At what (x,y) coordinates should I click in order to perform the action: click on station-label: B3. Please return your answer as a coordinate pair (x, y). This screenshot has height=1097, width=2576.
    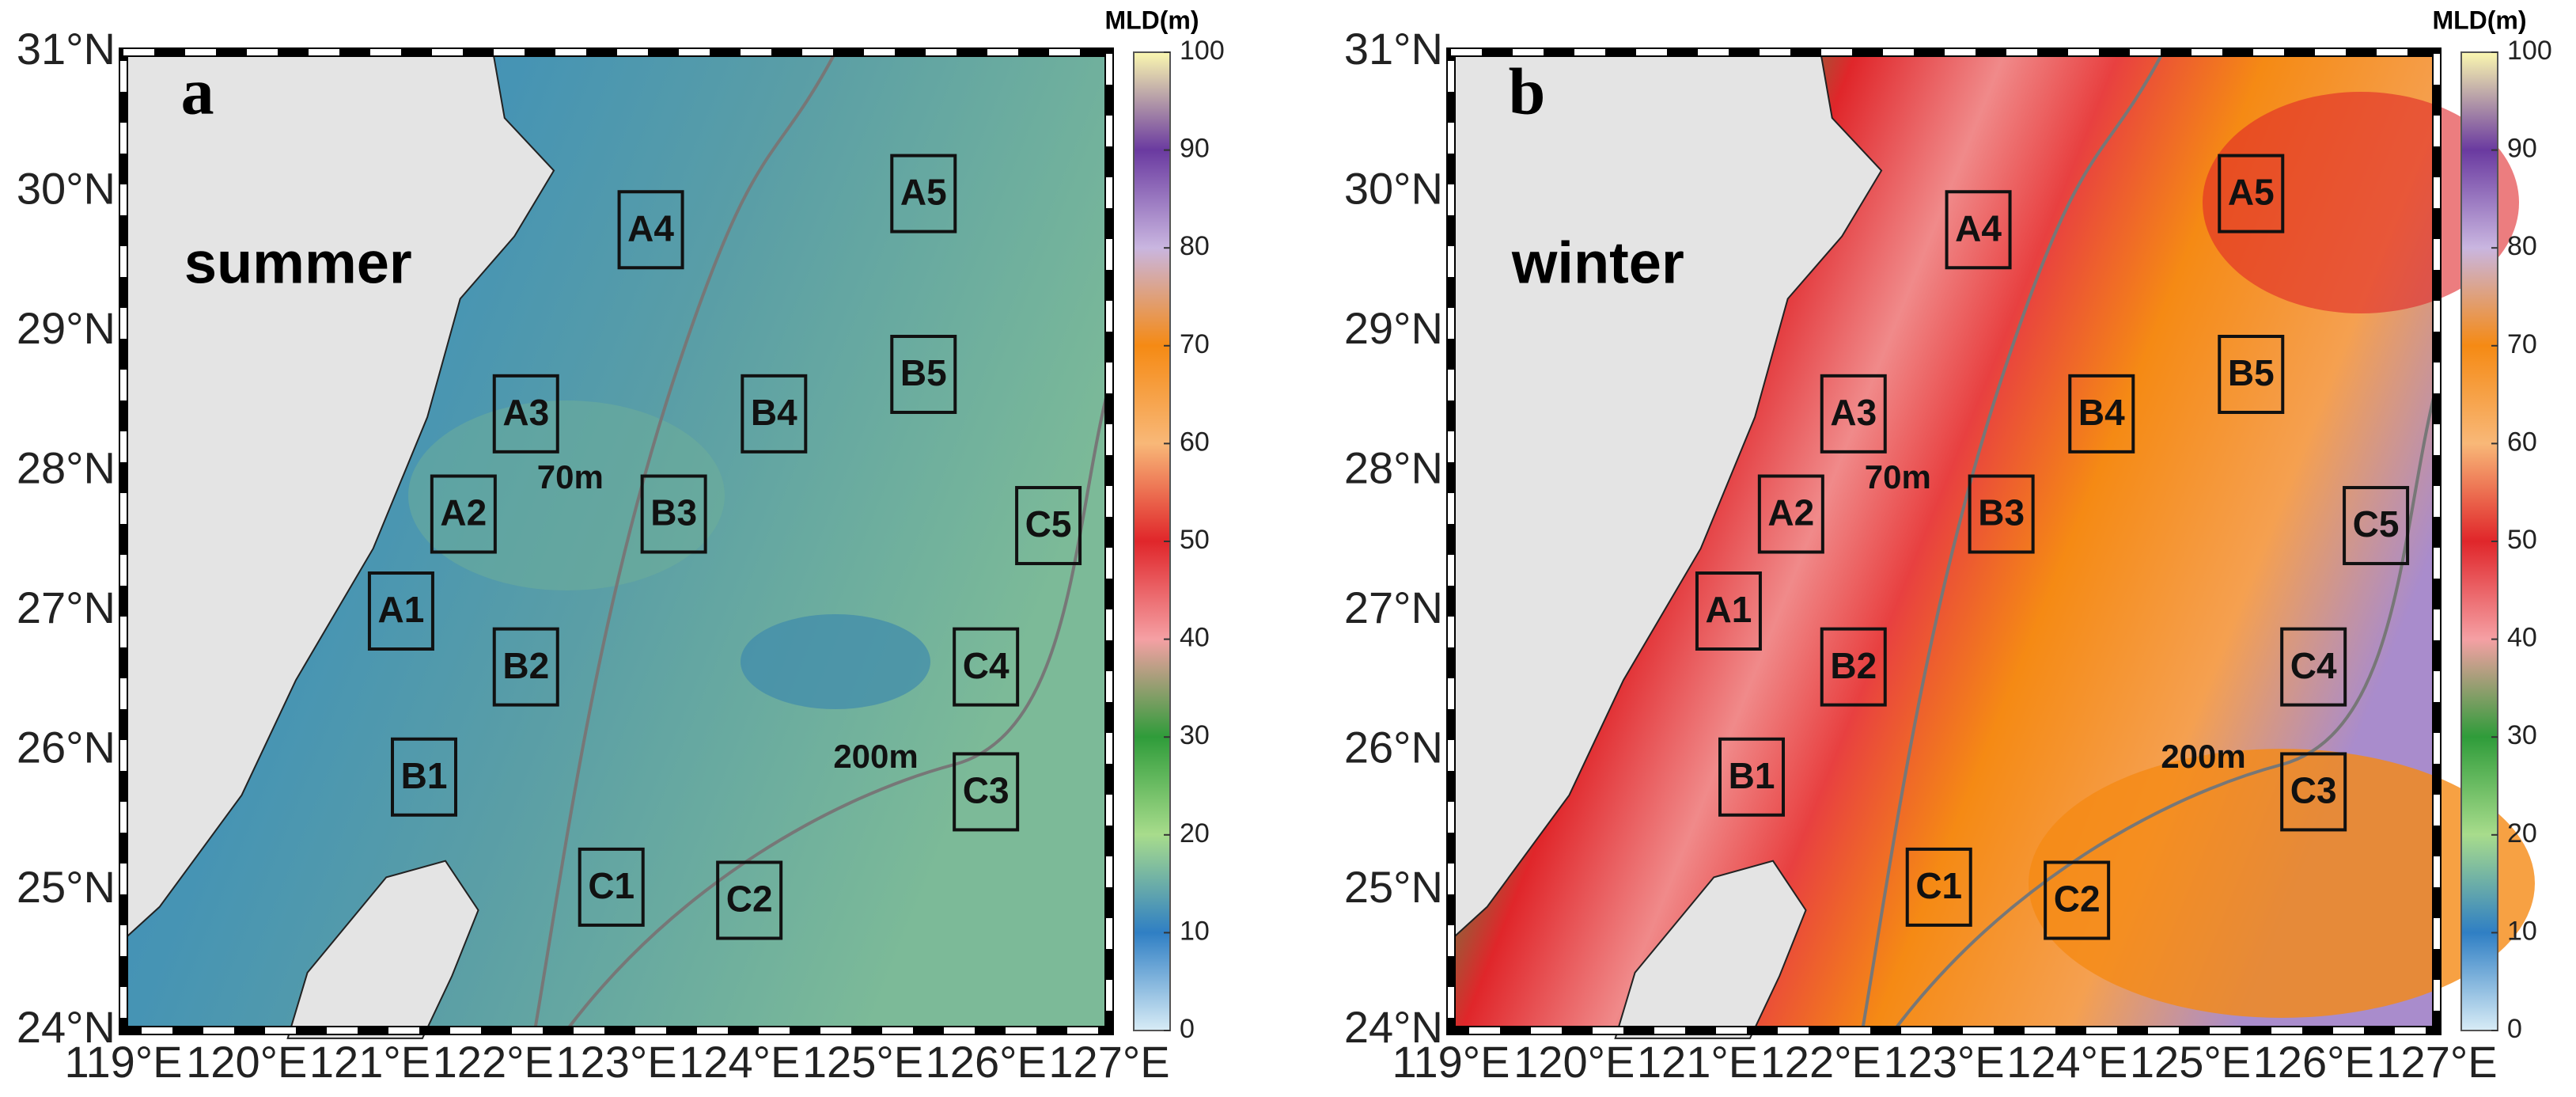
    Looking at the image, I should click on (673, 512).